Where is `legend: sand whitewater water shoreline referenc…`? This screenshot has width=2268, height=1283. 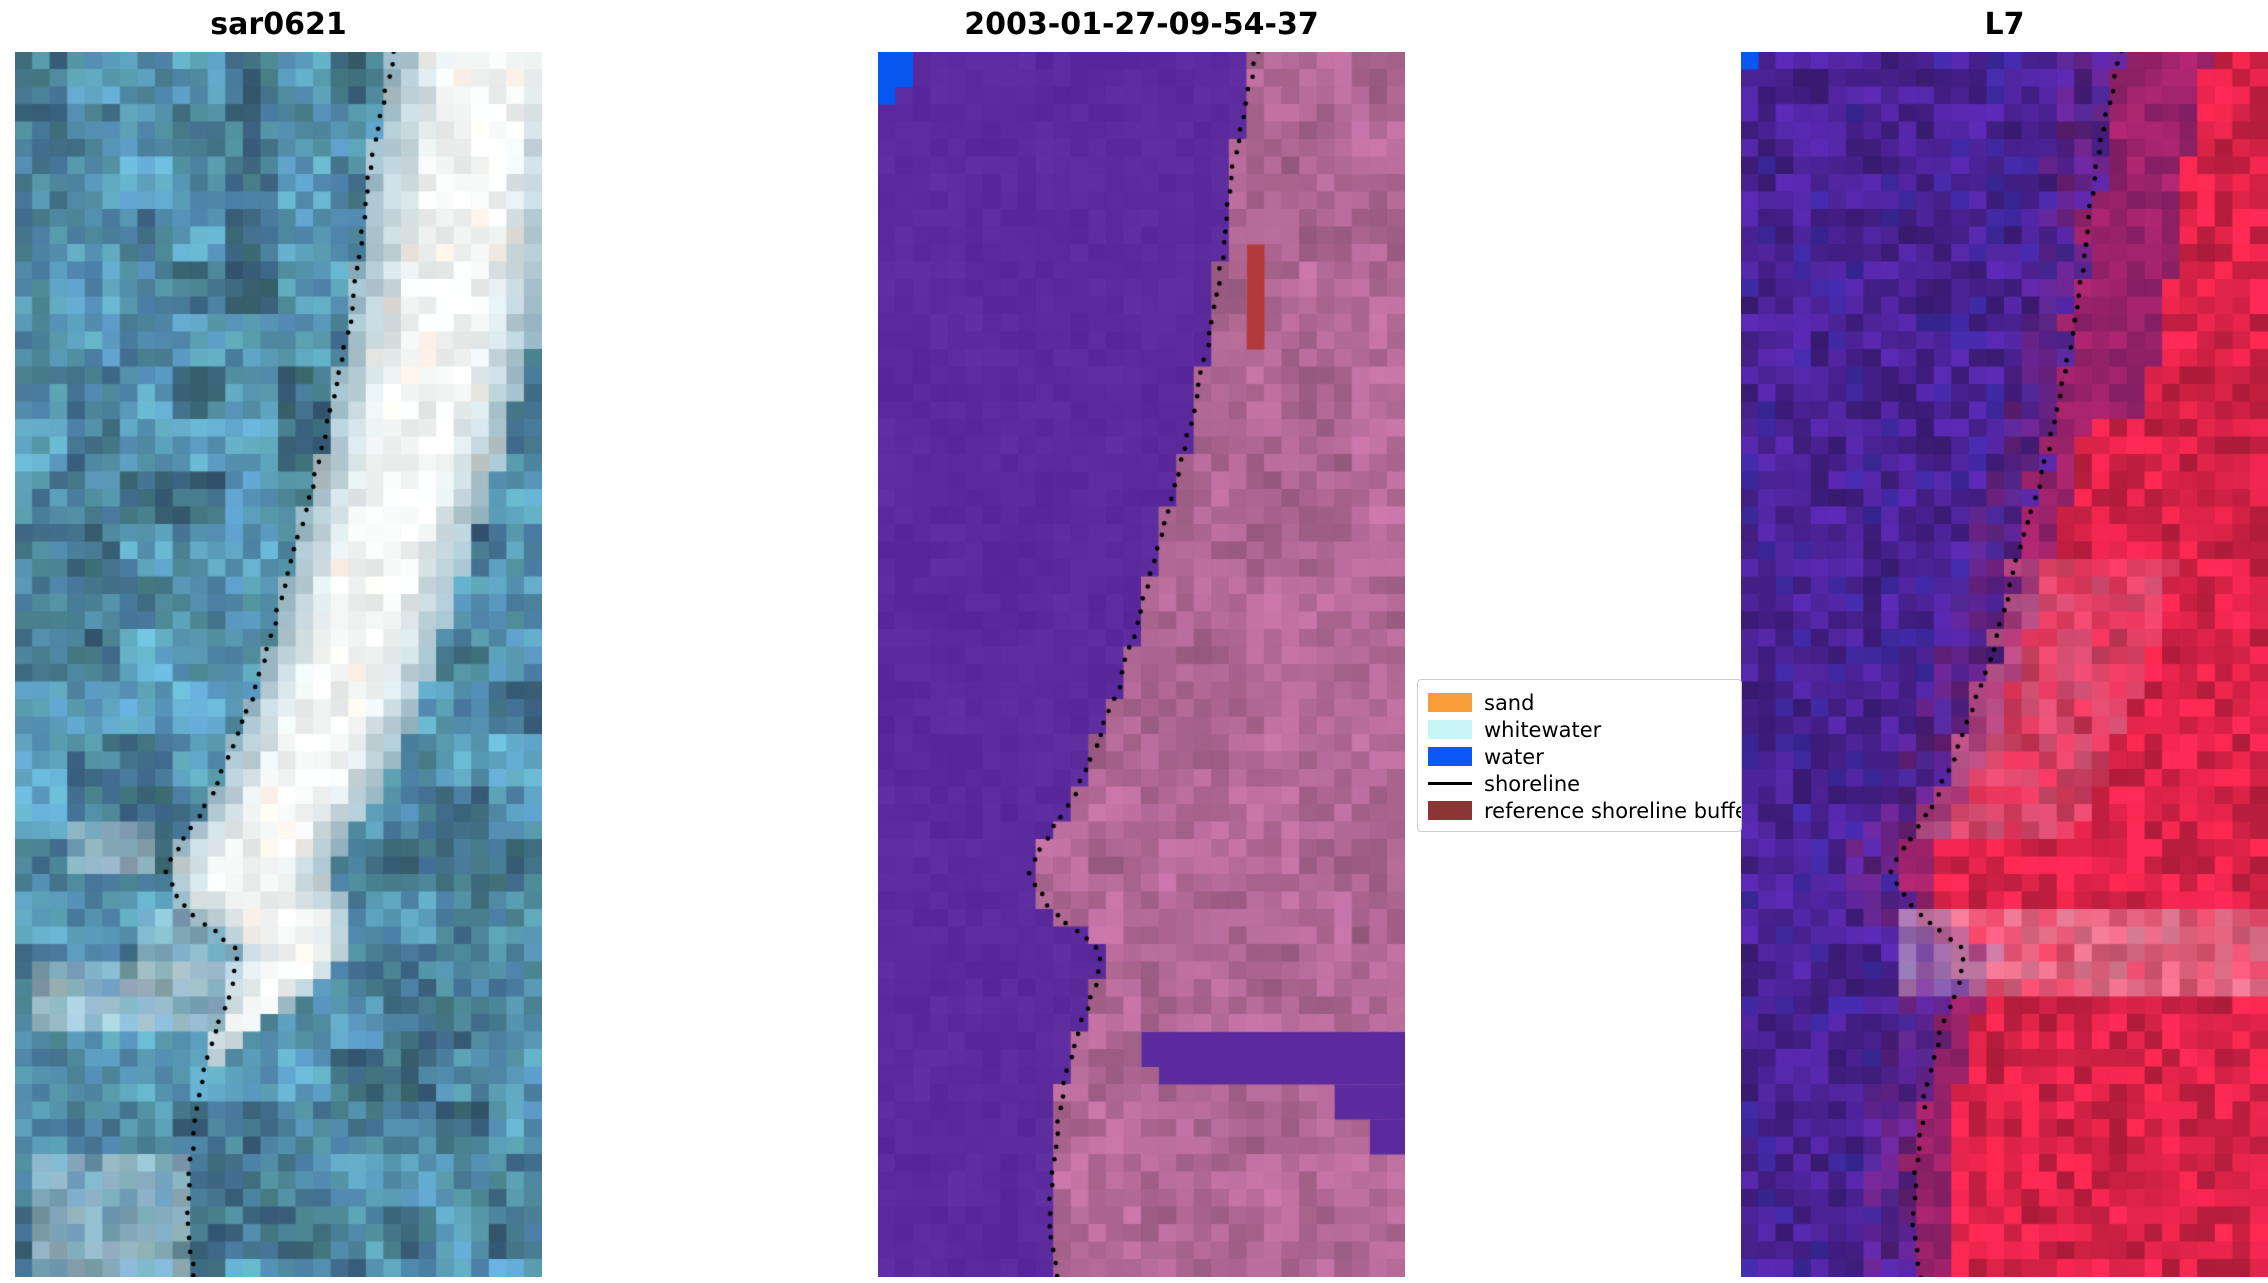
legend: sand whitewater water shoreline referenc… is located at coordinates (1579, 755).